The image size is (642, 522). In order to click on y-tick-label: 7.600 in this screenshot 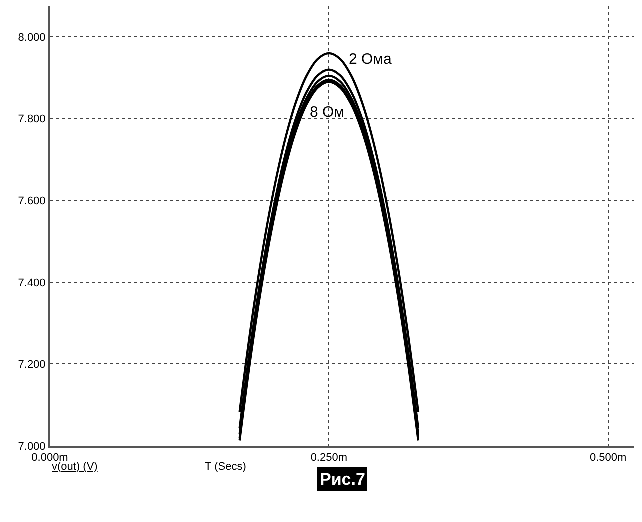, I will do `click(32, 202)`.